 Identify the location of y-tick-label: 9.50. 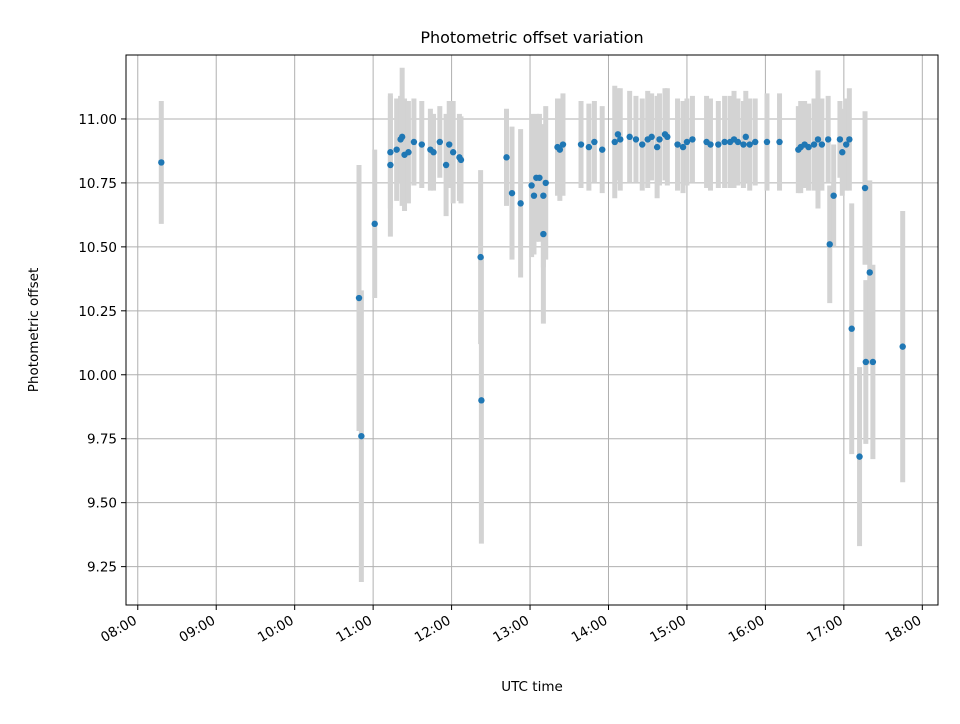
(102, 504).